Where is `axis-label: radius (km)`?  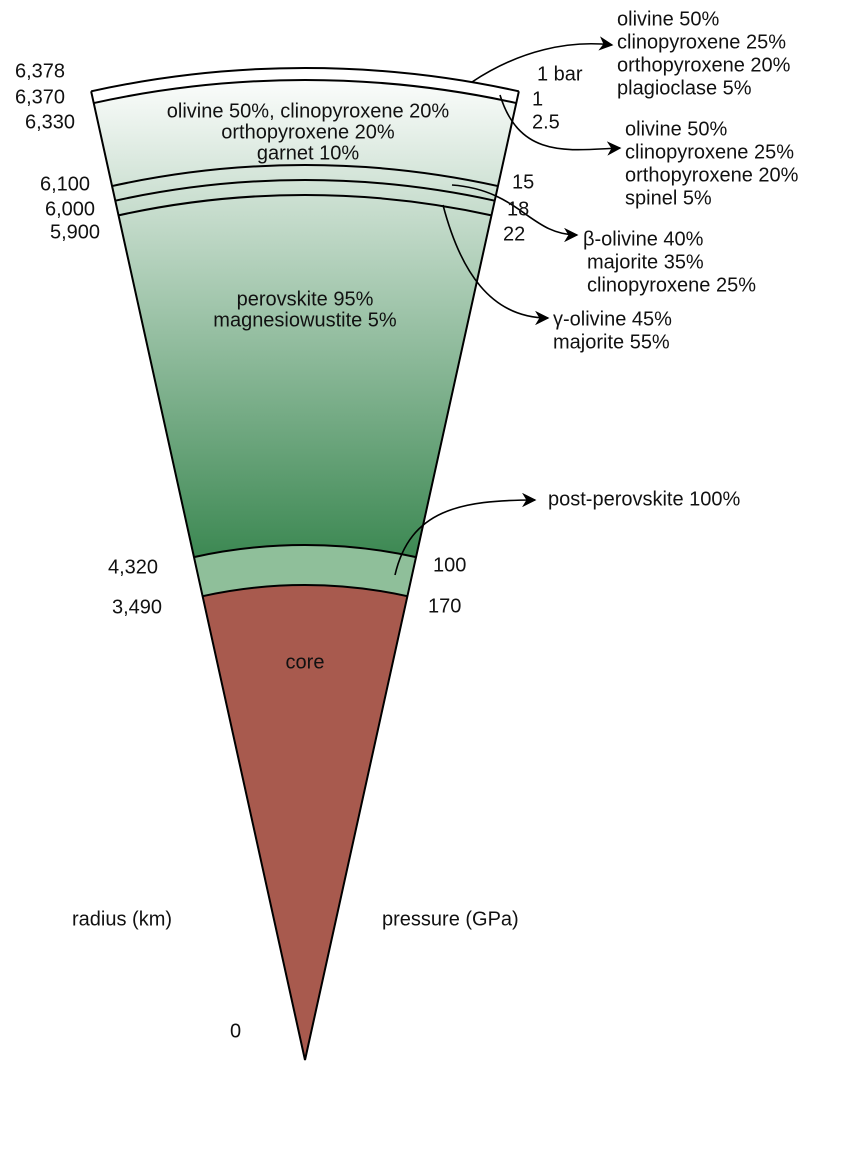
axis-label: radius (km) is located at coordinates (122, 919).